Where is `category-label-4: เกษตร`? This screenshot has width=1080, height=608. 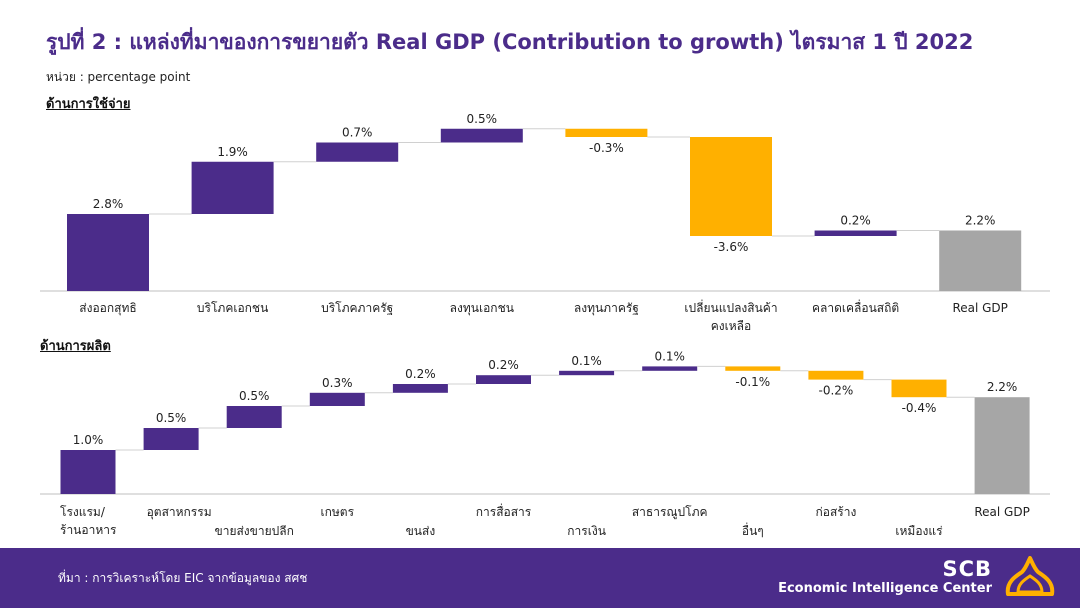 category-label-4: เกษตร is located at coordinates (338, 512).